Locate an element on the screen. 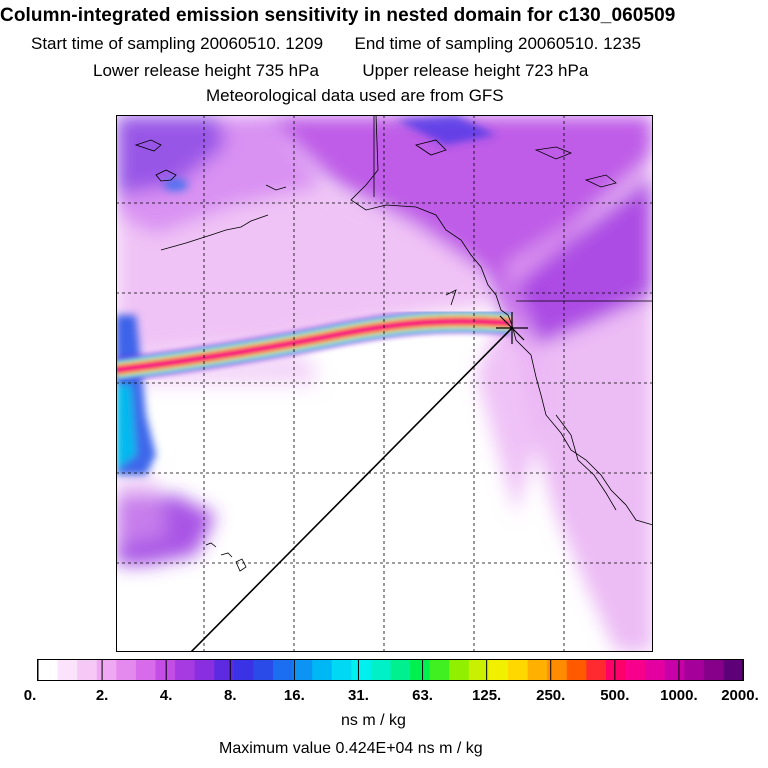  colorbar-tick-label: 63. is located at coordinates (422, 695).